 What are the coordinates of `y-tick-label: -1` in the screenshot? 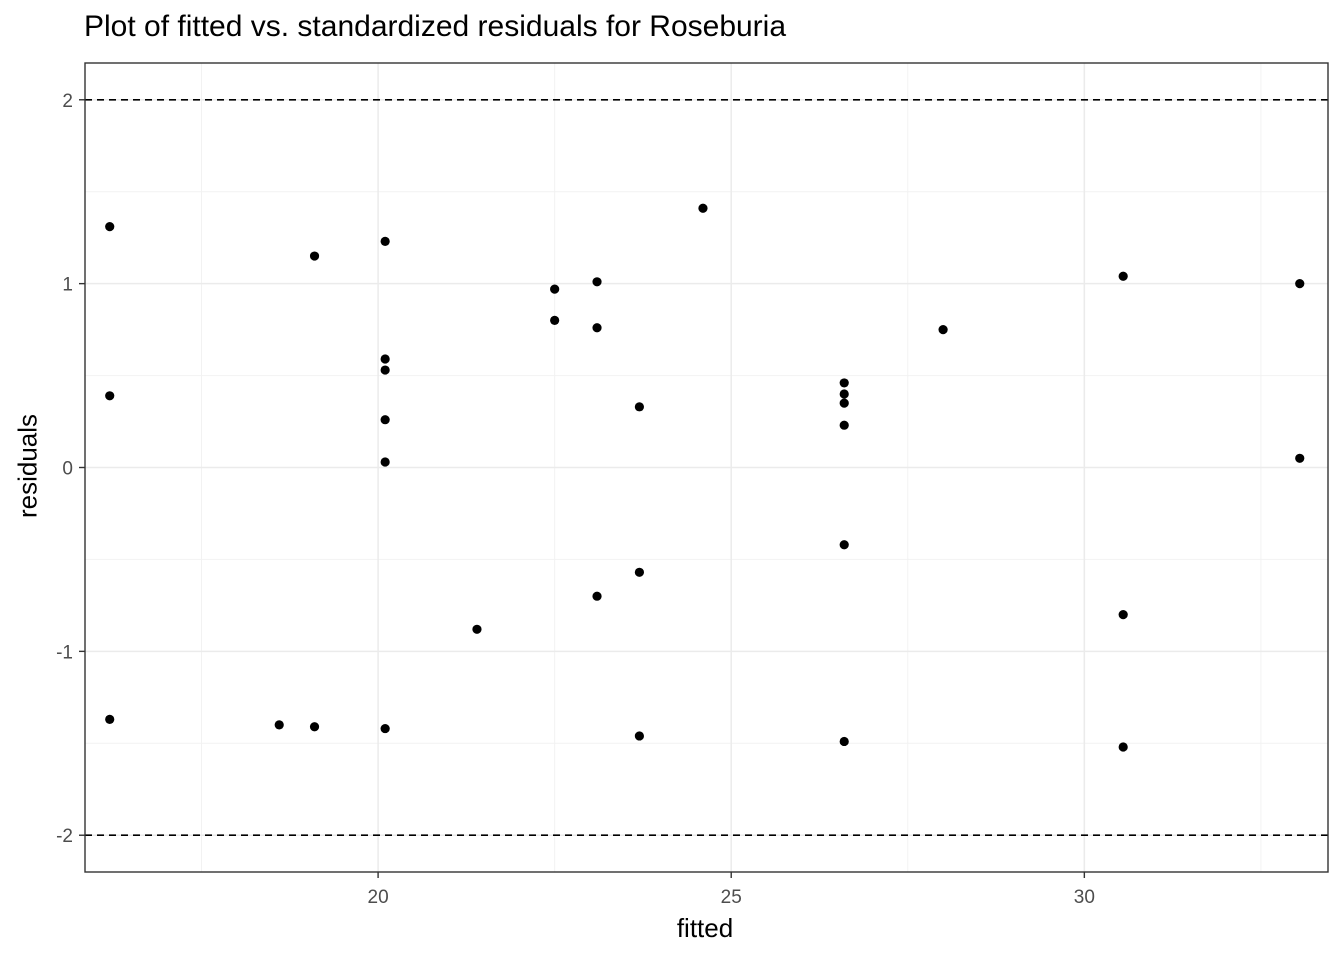 It's located at (64, 652).